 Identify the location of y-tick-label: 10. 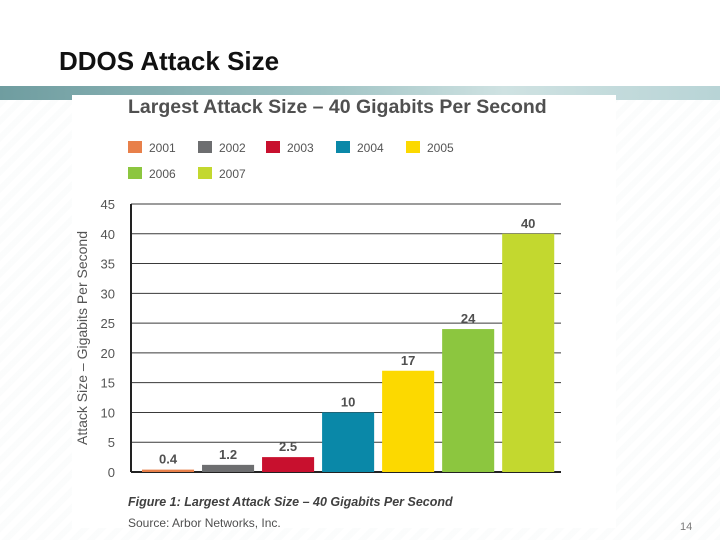
(108, 412).